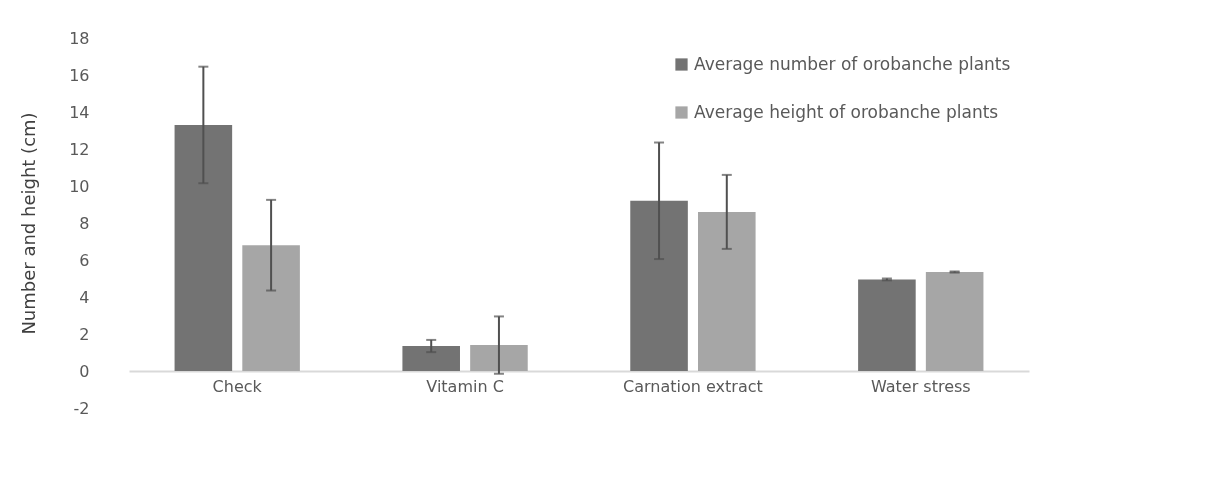  Describe the element at coordinates (846, 111) in the screenshot. I see `legend-label: Average height of orobanche plants` at that location.